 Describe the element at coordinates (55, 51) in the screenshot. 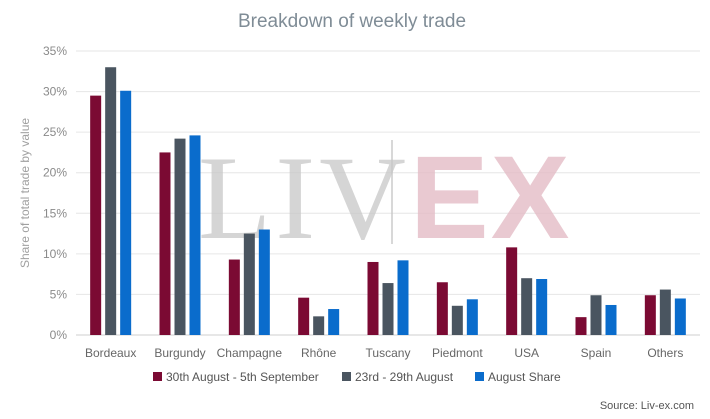

I see `y-tick-label: 35%` at that location.